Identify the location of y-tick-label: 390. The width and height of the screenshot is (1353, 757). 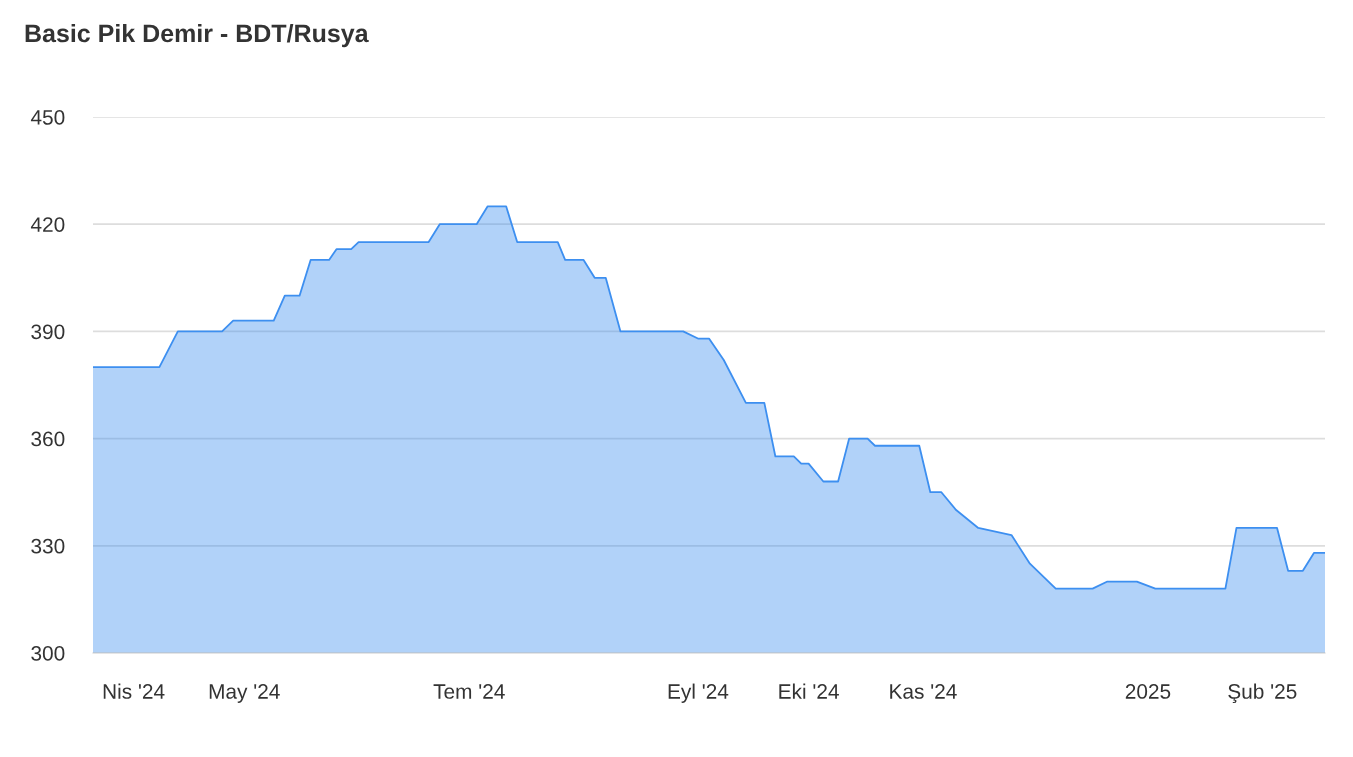
(48, 332).